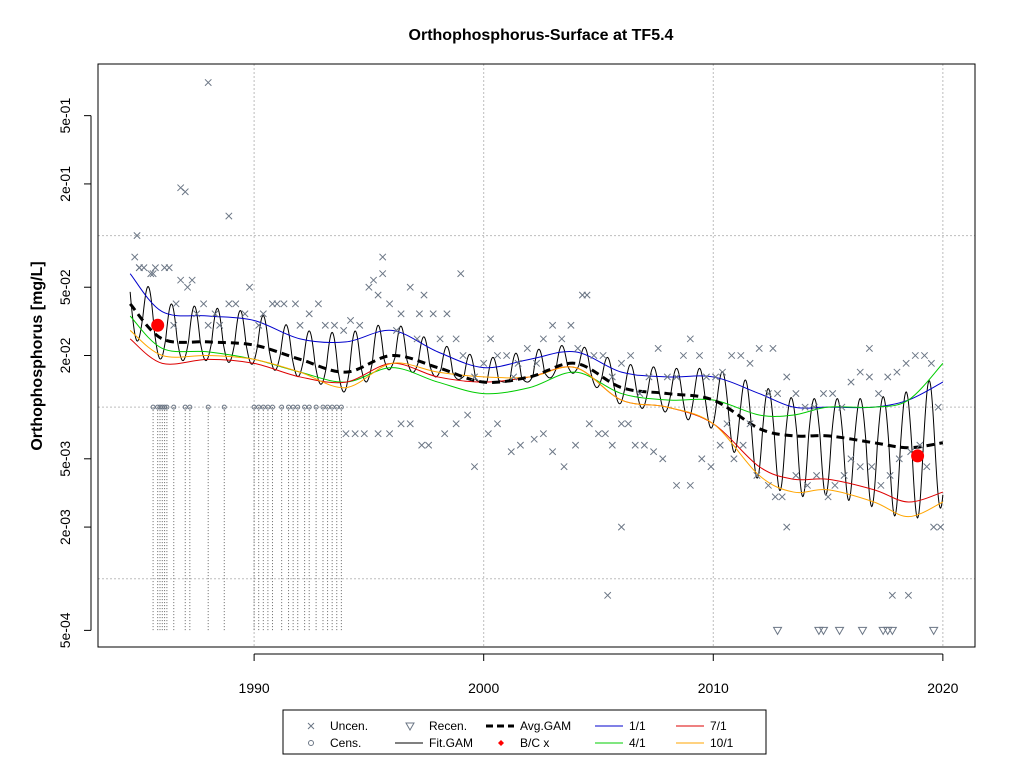  What do you see at coordinates (410, 727) in the screenshot?
I see `legend-glyph-recen` at bounding box center [410, 727].